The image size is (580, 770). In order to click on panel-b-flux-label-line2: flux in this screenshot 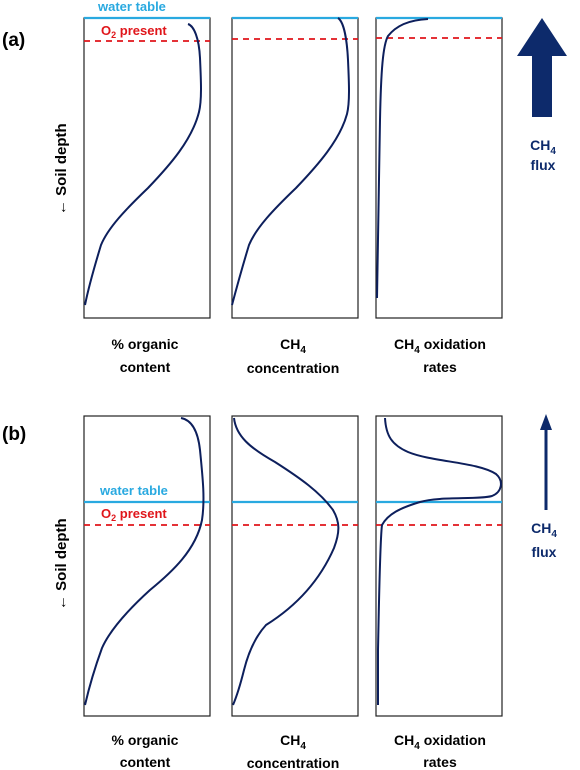, I will do `click(544, 552)`.